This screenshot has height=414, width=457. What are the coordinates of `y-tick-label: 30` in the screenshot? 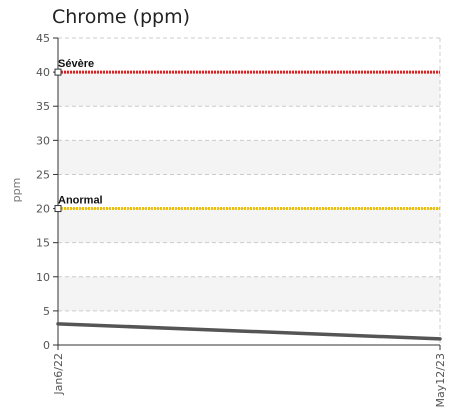 It's located at (43, 140).